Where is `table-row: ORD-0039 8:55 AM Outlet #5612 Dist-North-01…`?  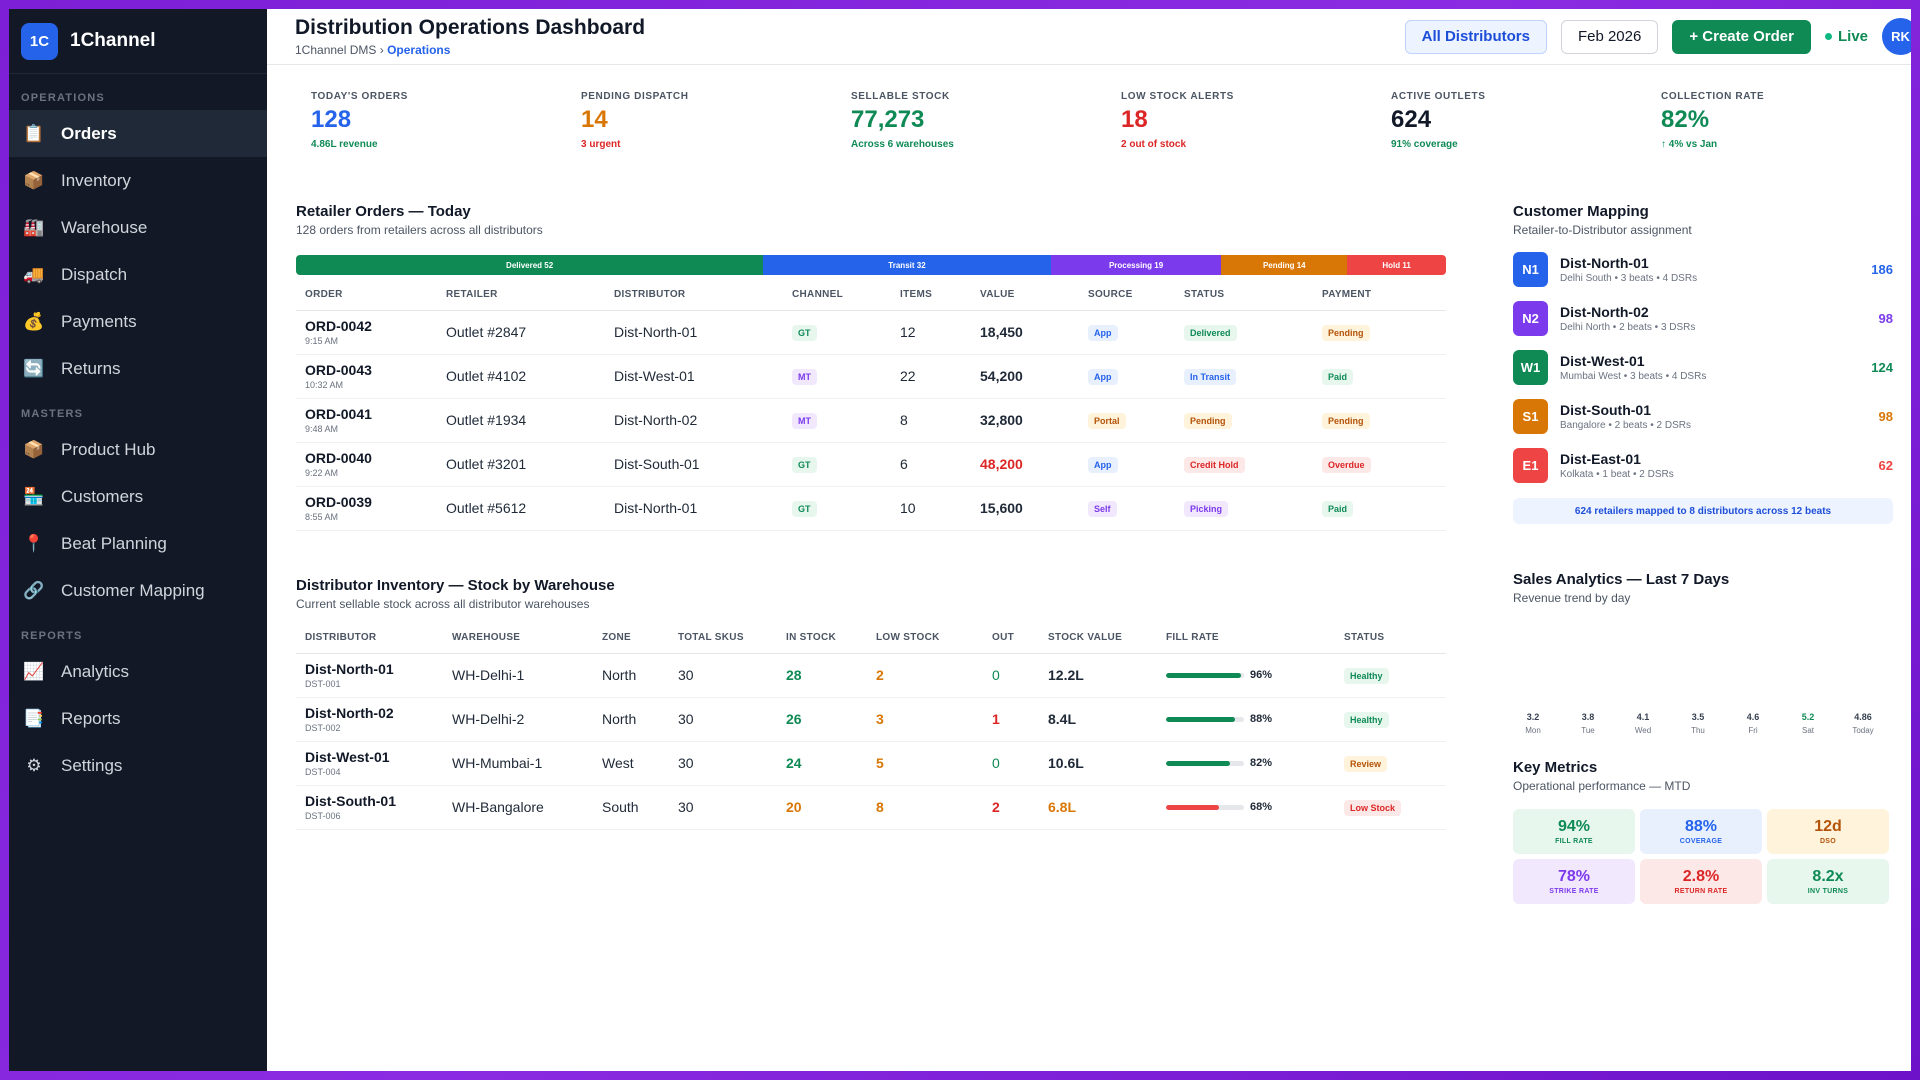 table-row: ORD-0039 8:55 AM Outlet #5612 Dist-North-01… is located at coordinates (871, 508).